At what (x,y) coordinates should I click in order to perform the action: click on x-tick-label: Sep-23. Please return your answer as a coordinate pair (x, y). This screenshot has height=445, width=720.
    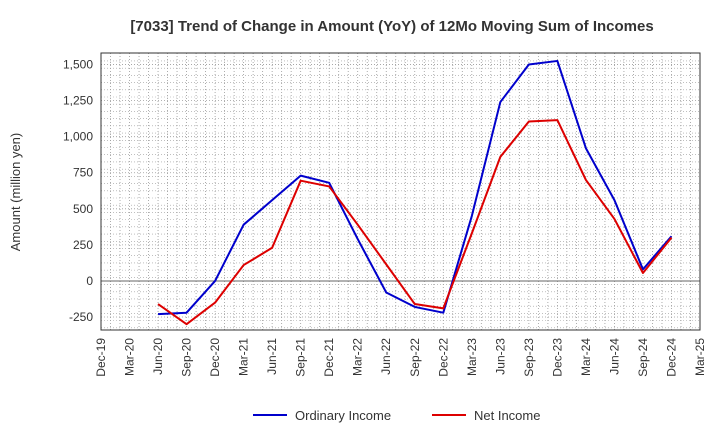
    Looking at the image, I should click on (529, 357).